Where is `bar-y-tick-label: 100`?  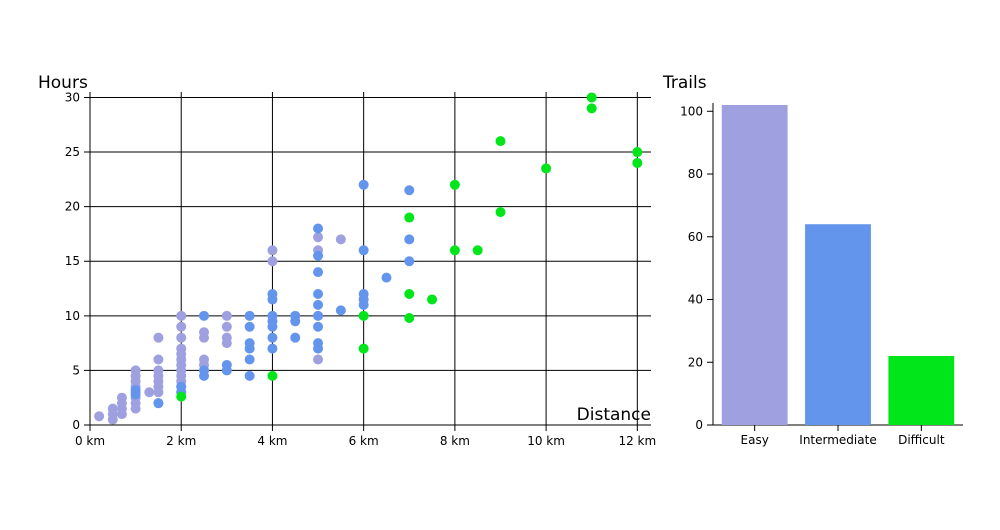 bar-y-tick-label: 100 is located at coordinates (691, 111).